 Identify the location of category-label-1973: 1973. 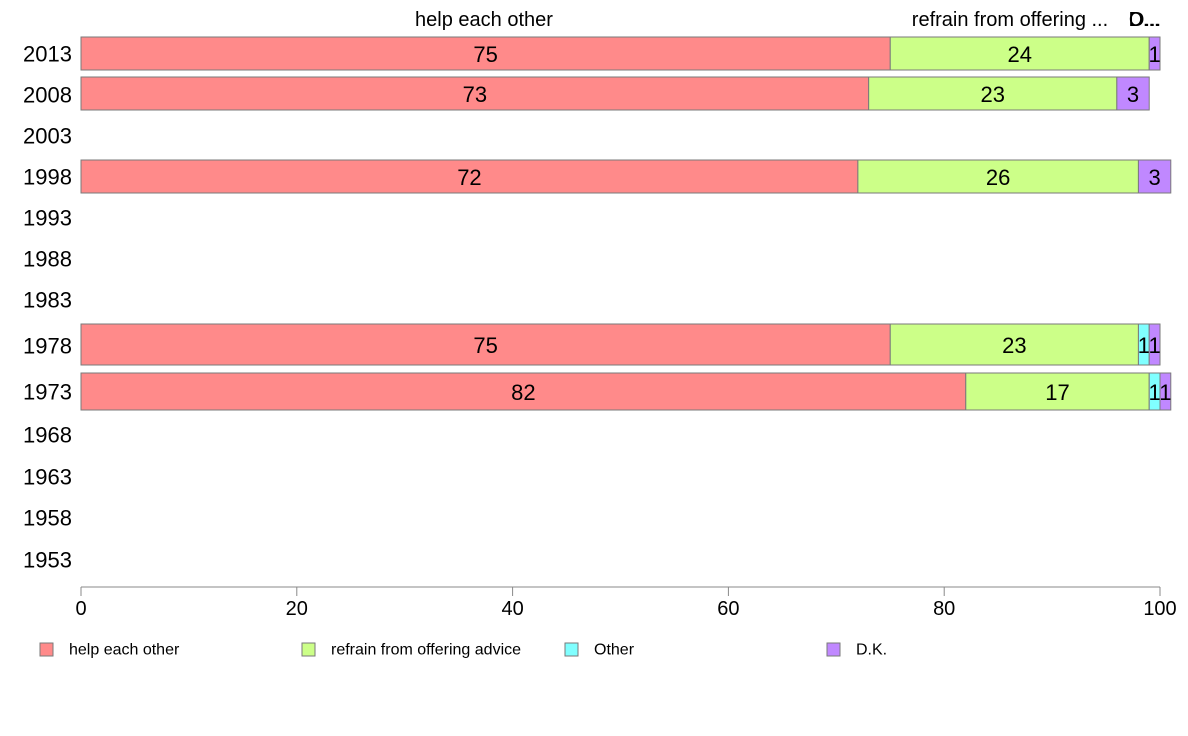
(47, 392).